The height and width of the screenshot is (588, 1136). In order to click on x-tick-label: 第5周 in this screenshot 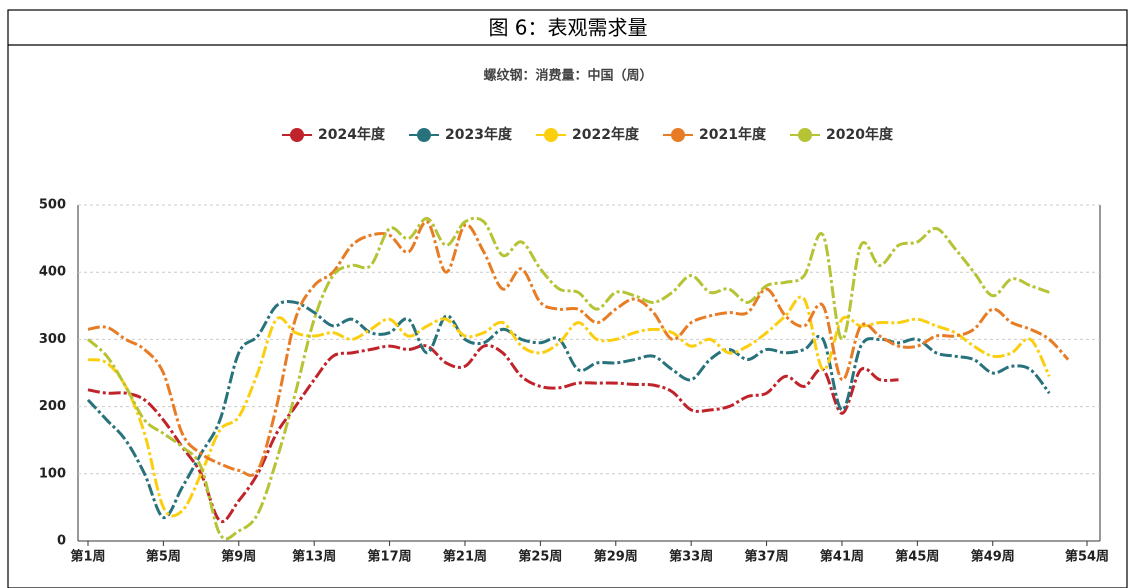, I will do `click(163, 557)`.